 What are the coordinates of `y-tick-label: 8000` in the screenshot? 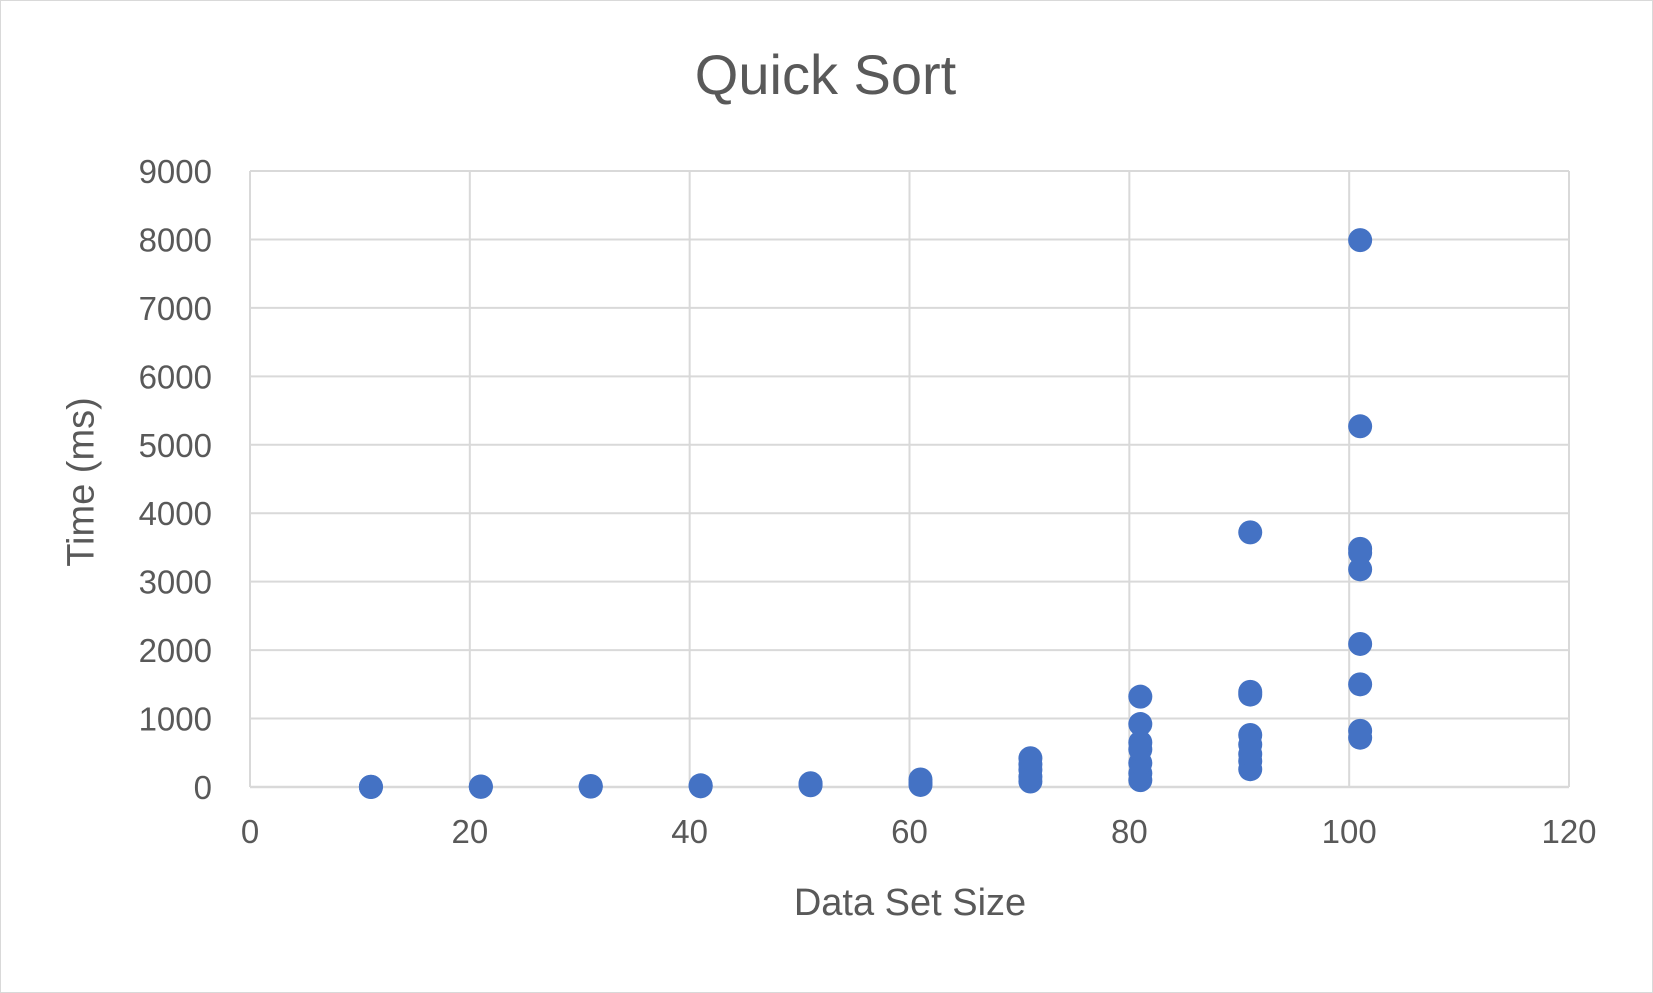 It's located at (175, 239).